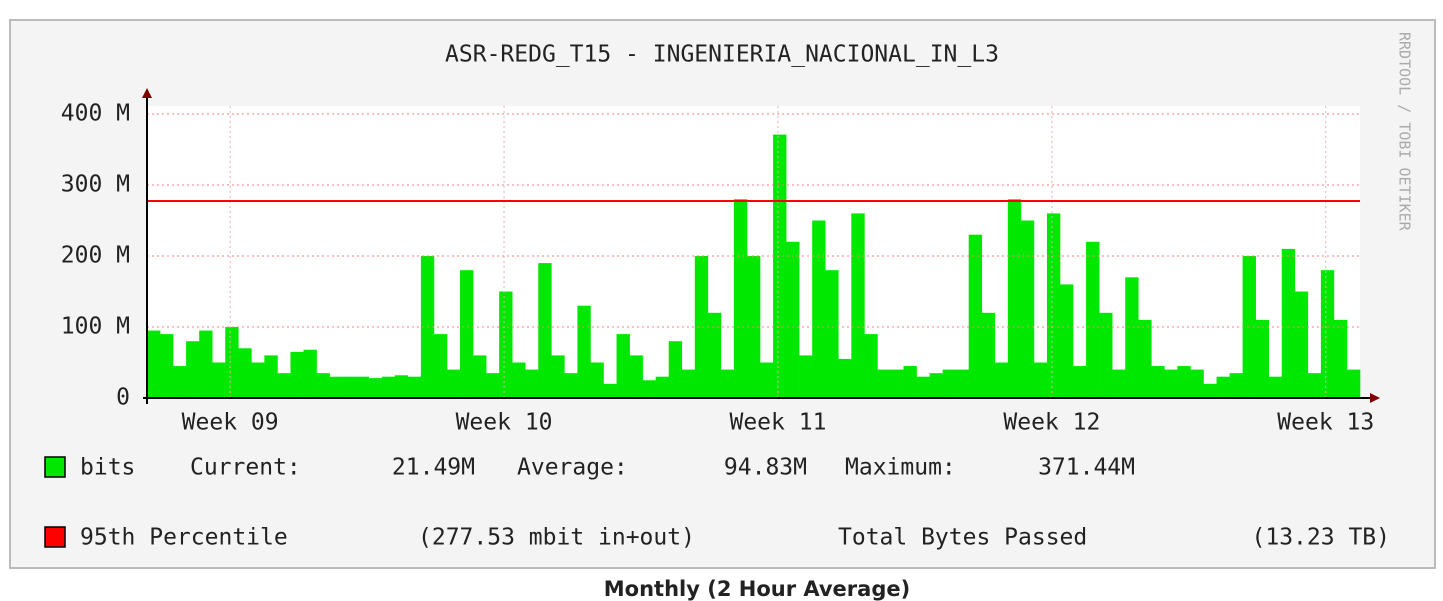 Image resolution: width=1443 pixels, height=601 pixels. What do you see at coordinates (1375, 398) in the screenshot?
I see `x-axis-arrow` at bounding box center [1375, 398].